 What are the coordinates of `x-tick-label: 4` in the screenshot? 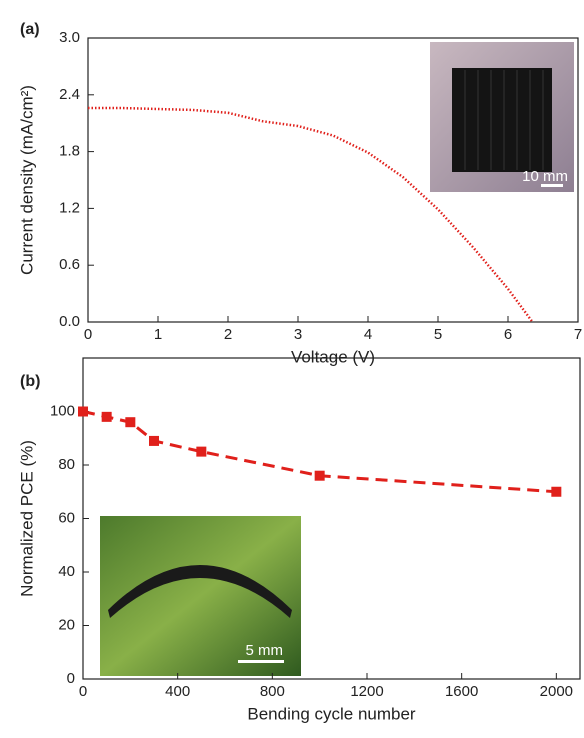 It's located at (368, 334).